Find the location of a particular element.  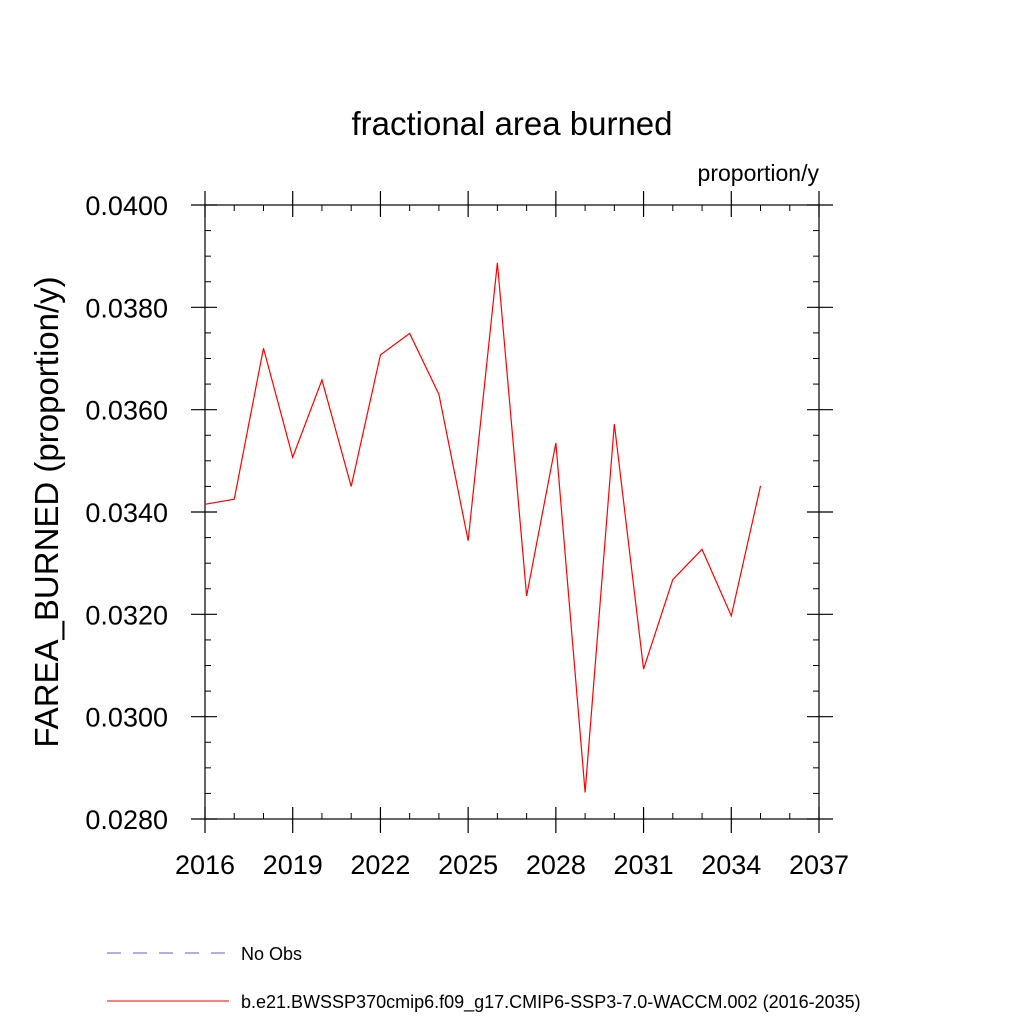

x-tick-label: 2019 is located at coordinates (293, 865).